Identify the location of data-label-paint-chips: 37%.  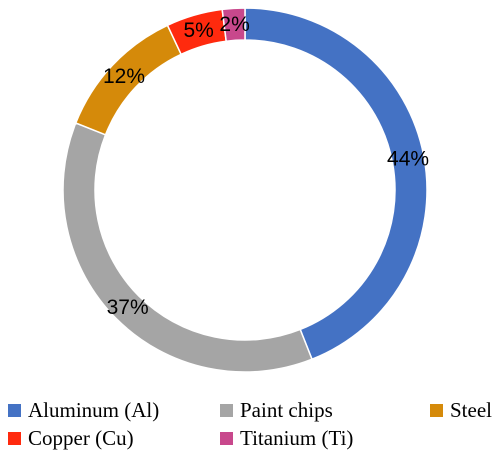
(128, 307).